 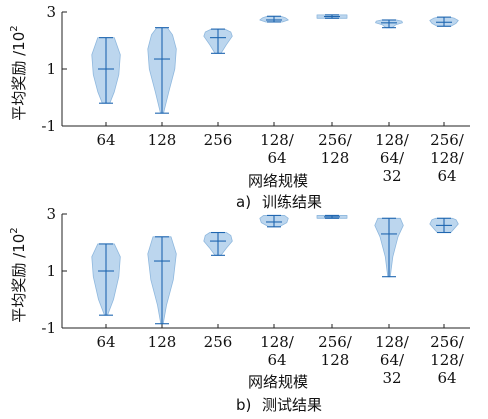 What do you see at coordinates (292, 202) in the screenshot?
I see `subfigure-caption: 训练结果` at bounding box center [292, 202].